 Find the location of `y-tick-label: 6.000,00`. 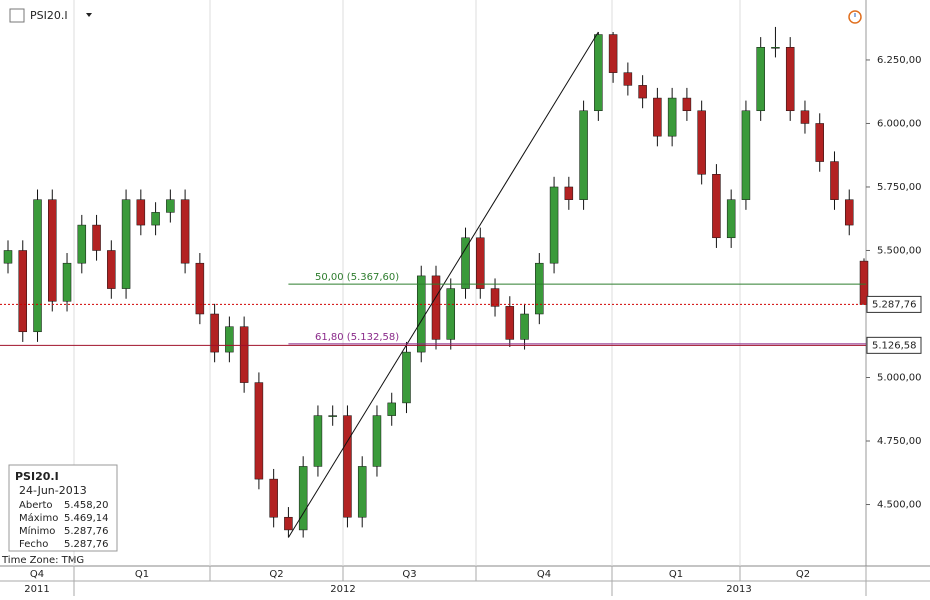

y-tick-label: 6.000,00 is located at coordinates (899, 123).